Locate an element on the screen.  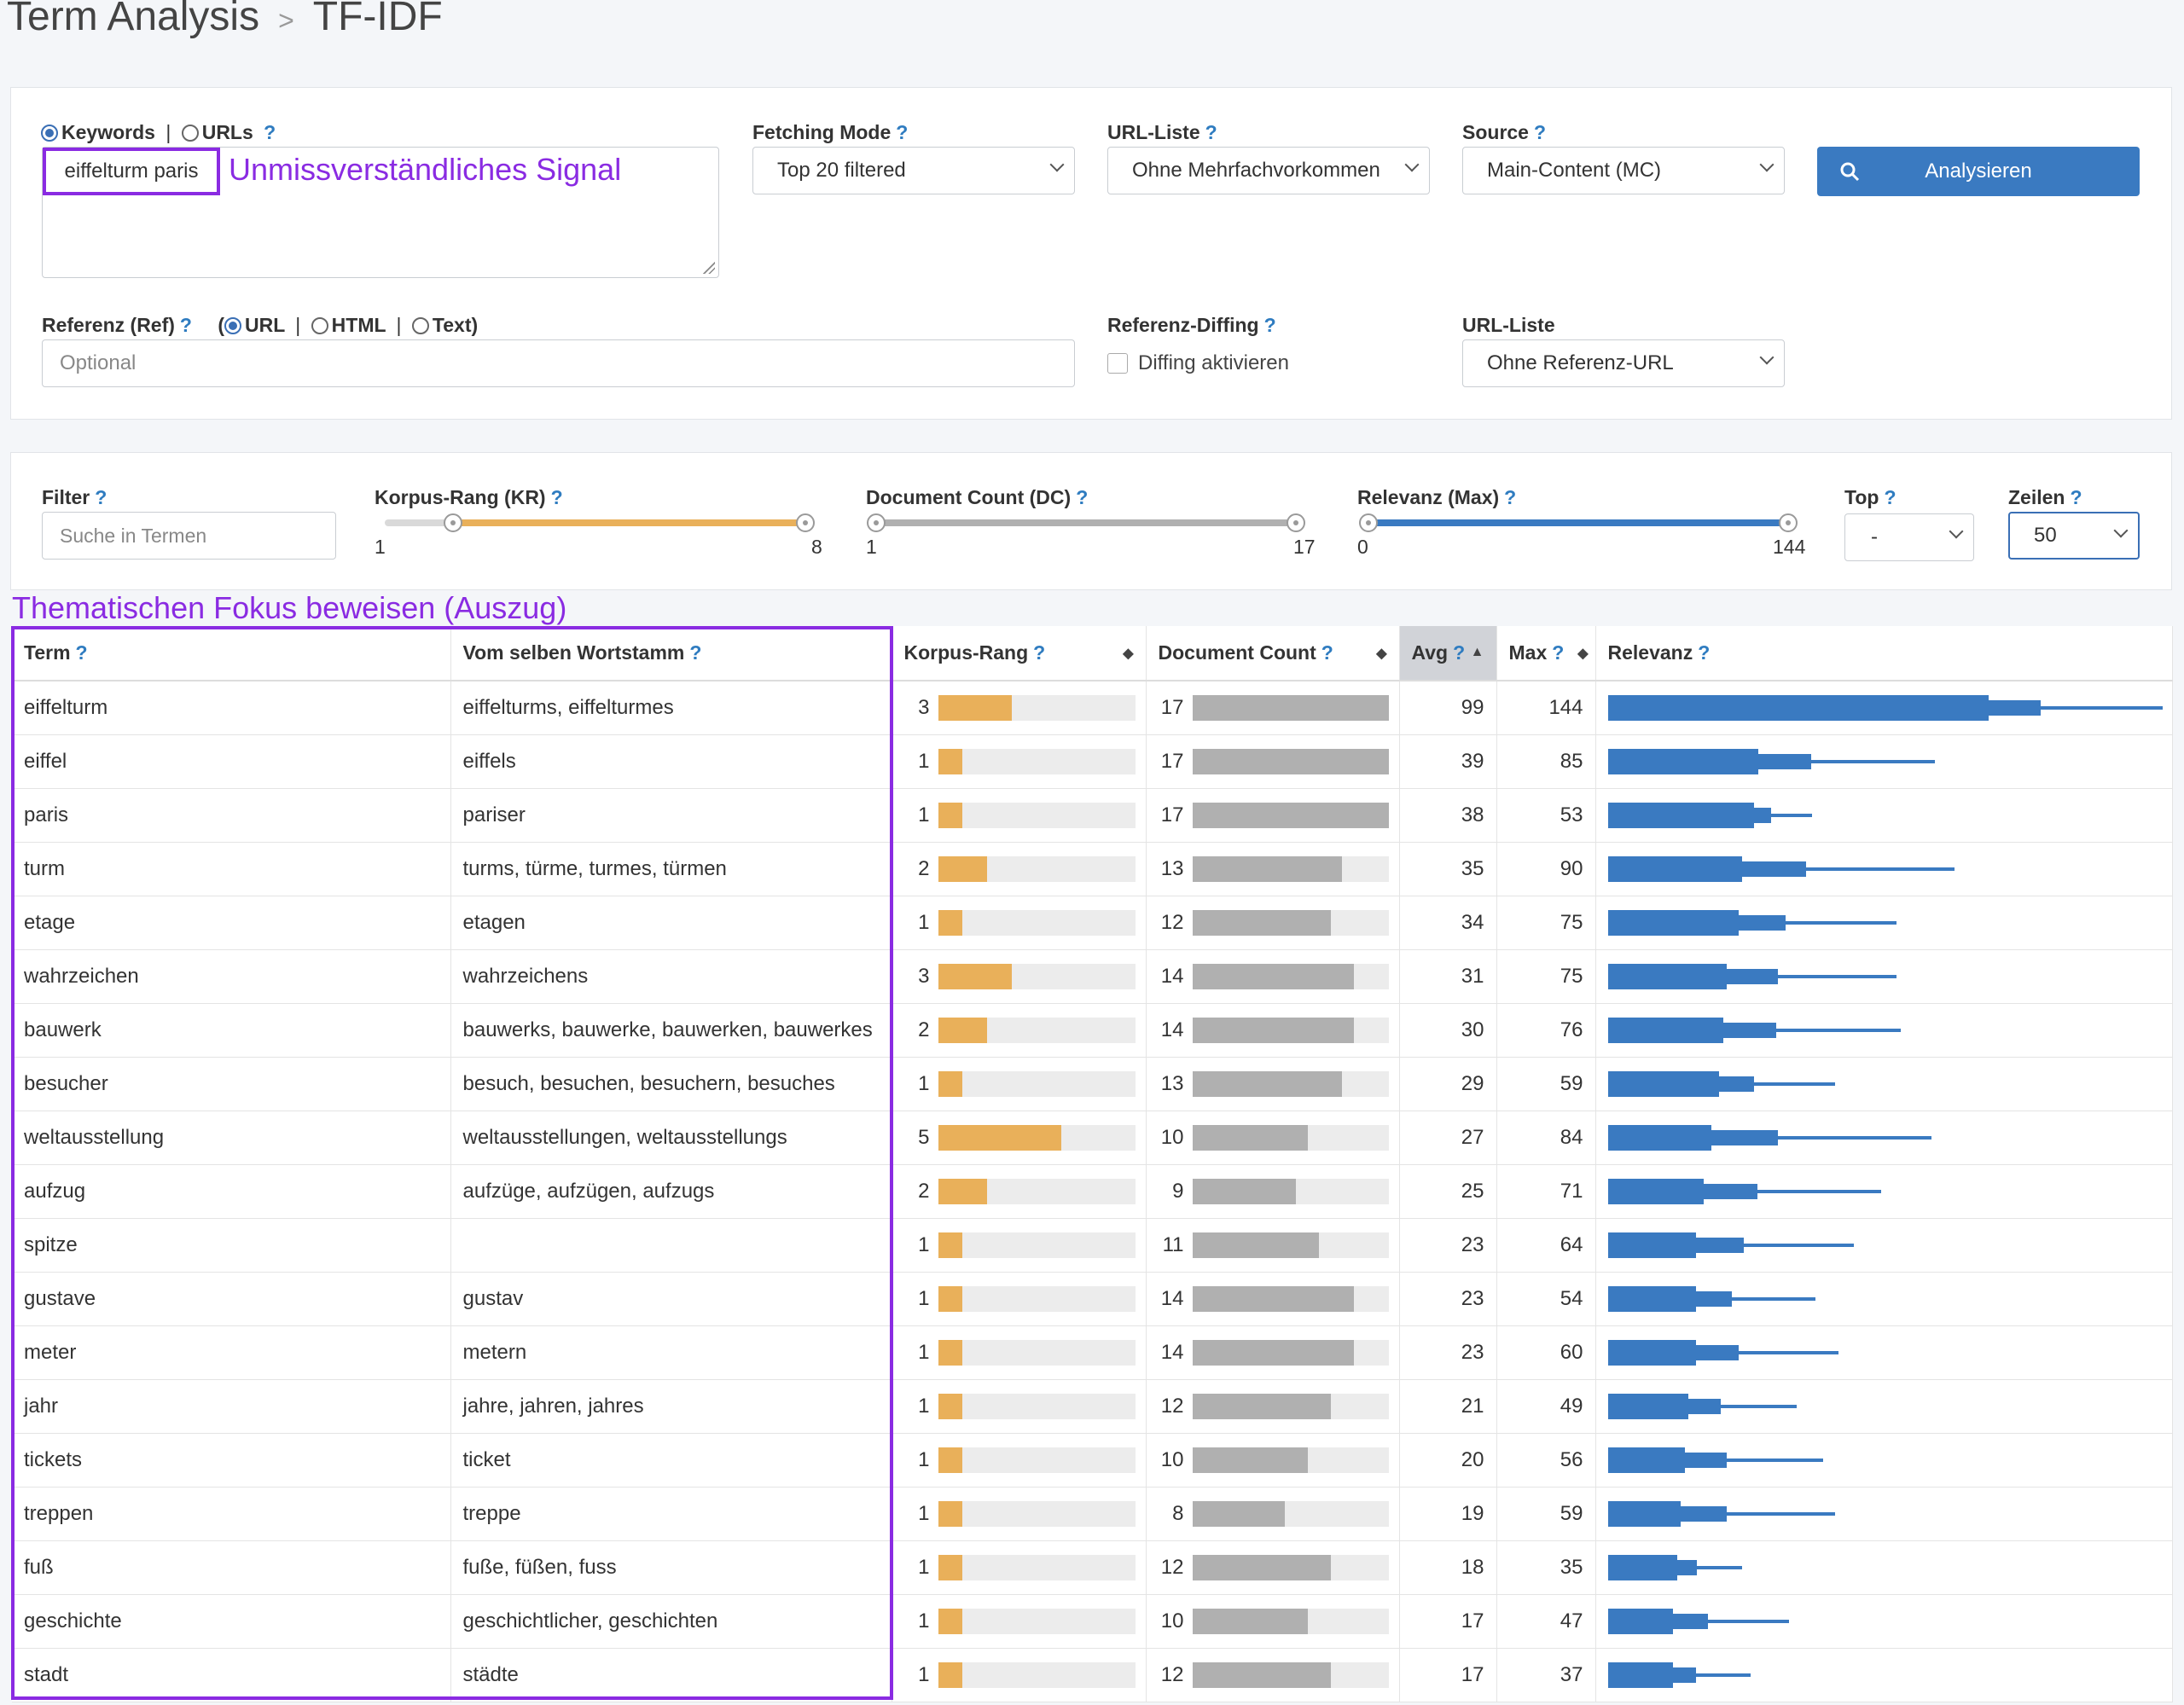
top-select: - is located at coordinates (1909, 537).